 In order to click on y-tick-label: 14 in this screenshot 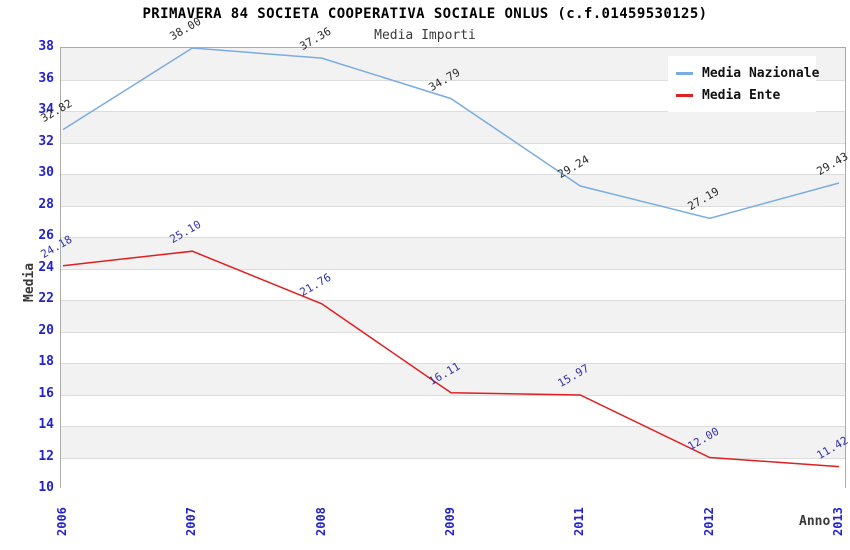, I will do `click(46, 424)`.